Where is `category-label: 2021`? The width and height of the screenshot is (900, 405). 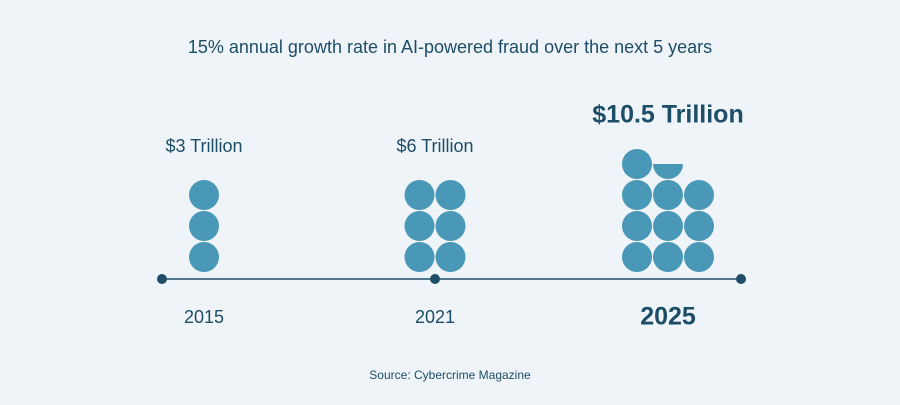 category-label: 2021 is located at coordinates (435, 317).